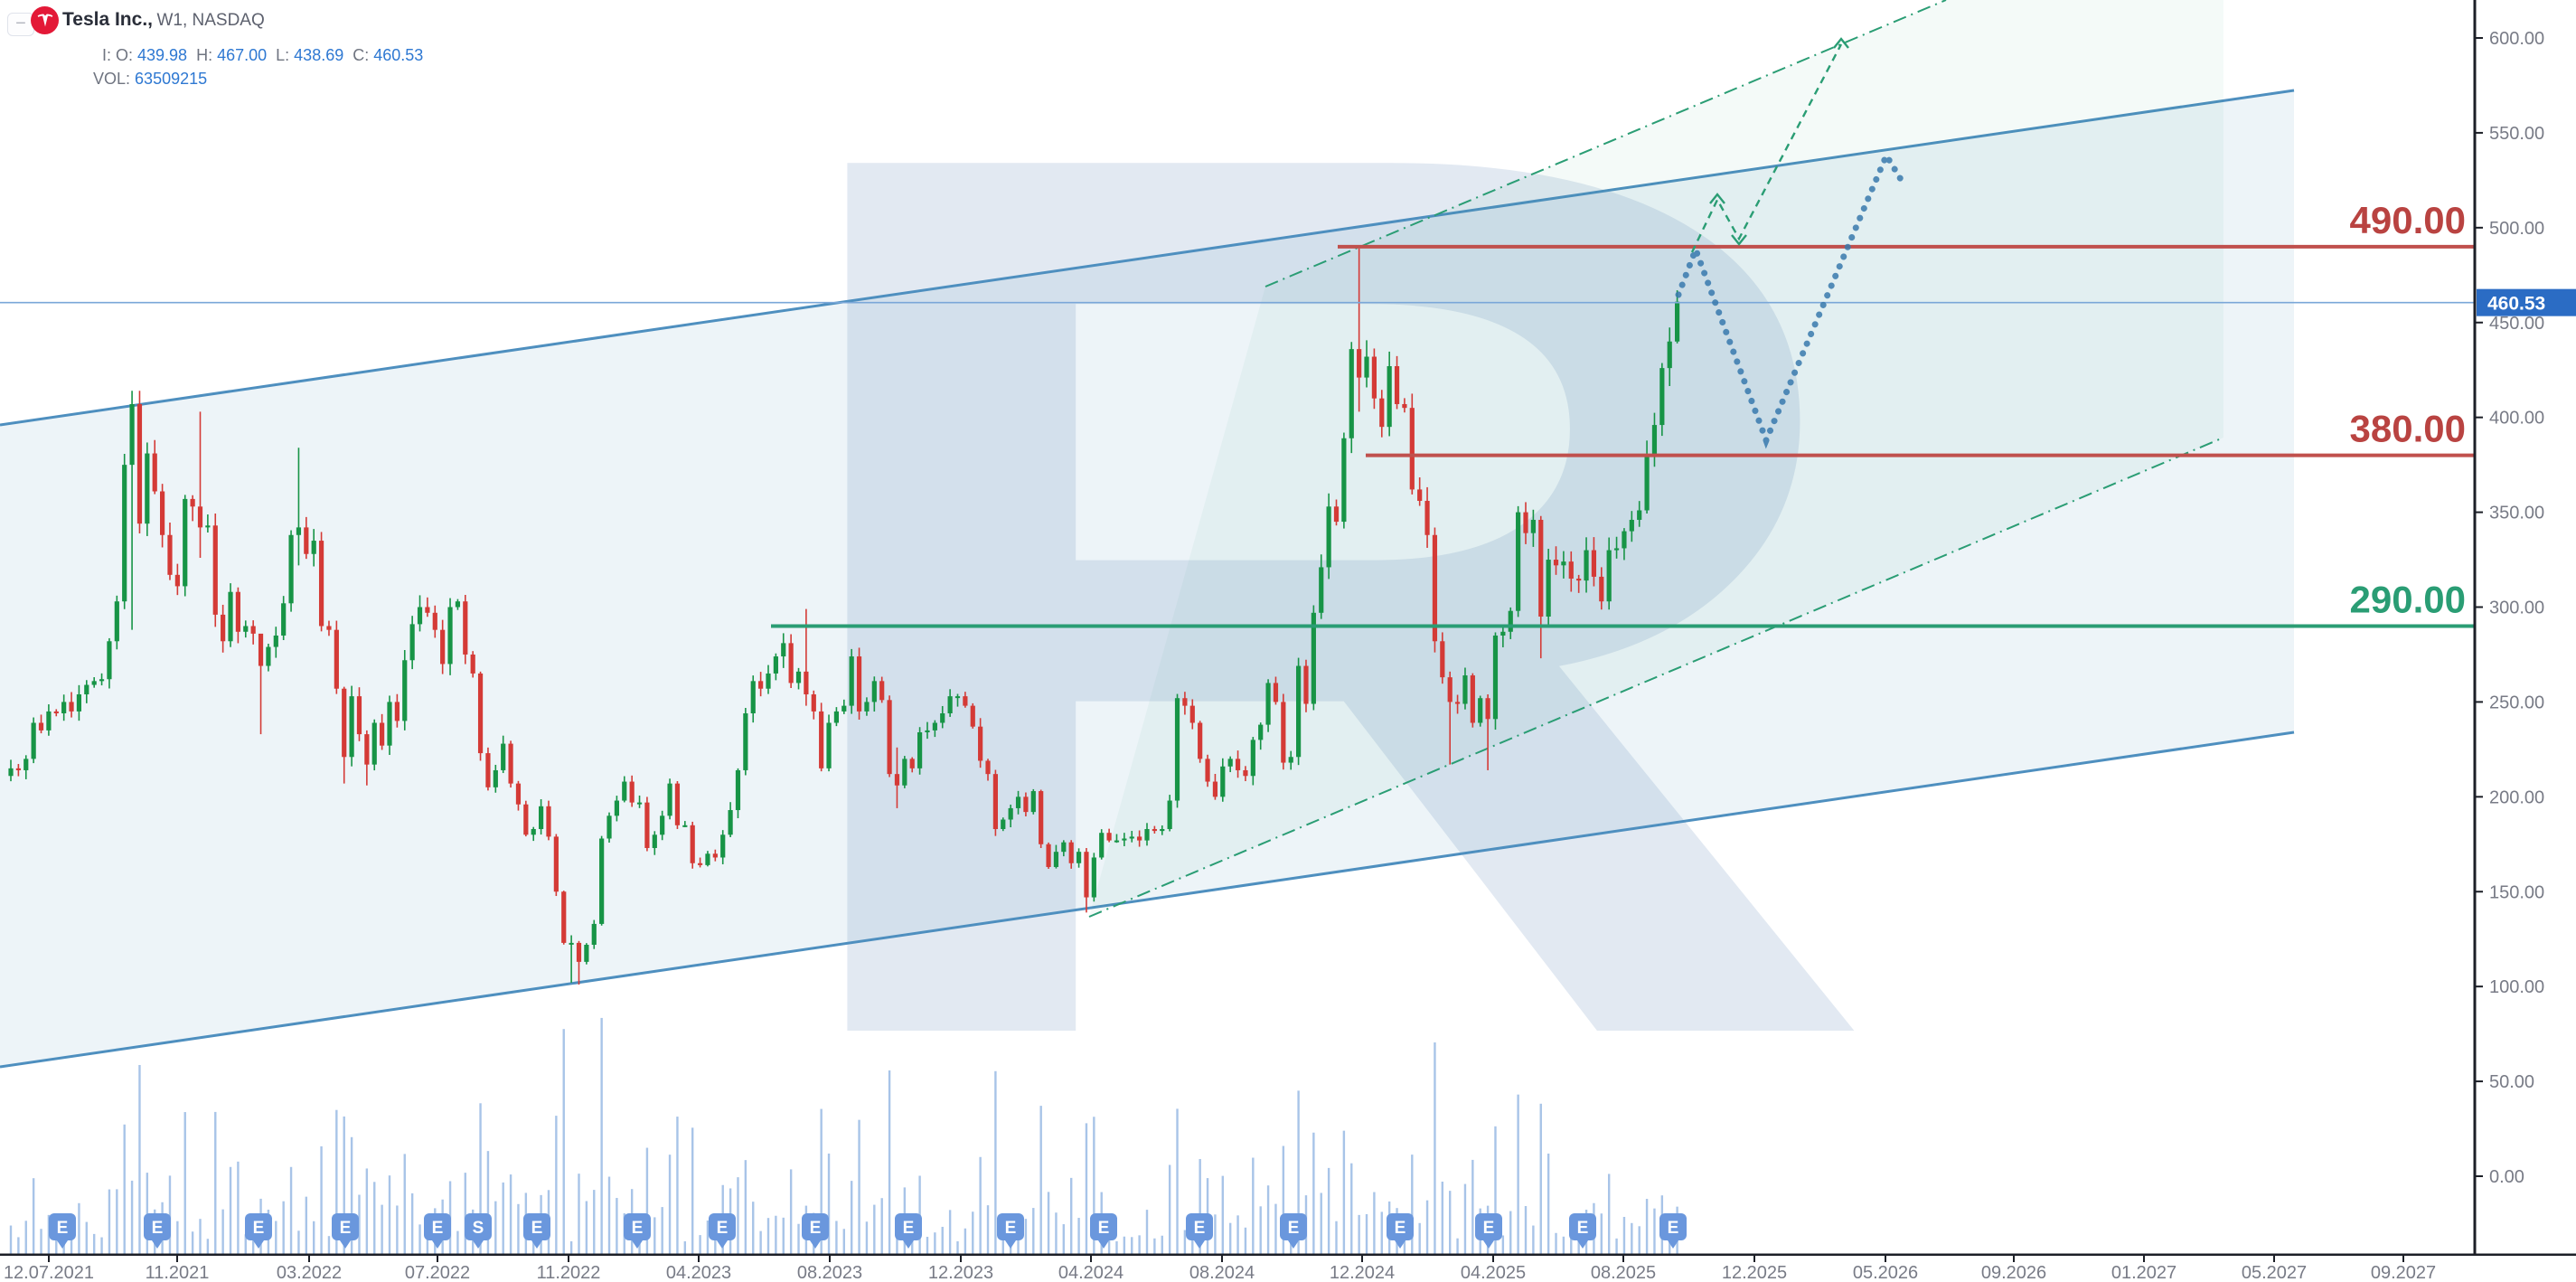 The width and height of the screenshot is (2576, 1282). Describe the element at coordinates (45, 20) in the screenshot. I see `tesla-logo-icon` at that location.